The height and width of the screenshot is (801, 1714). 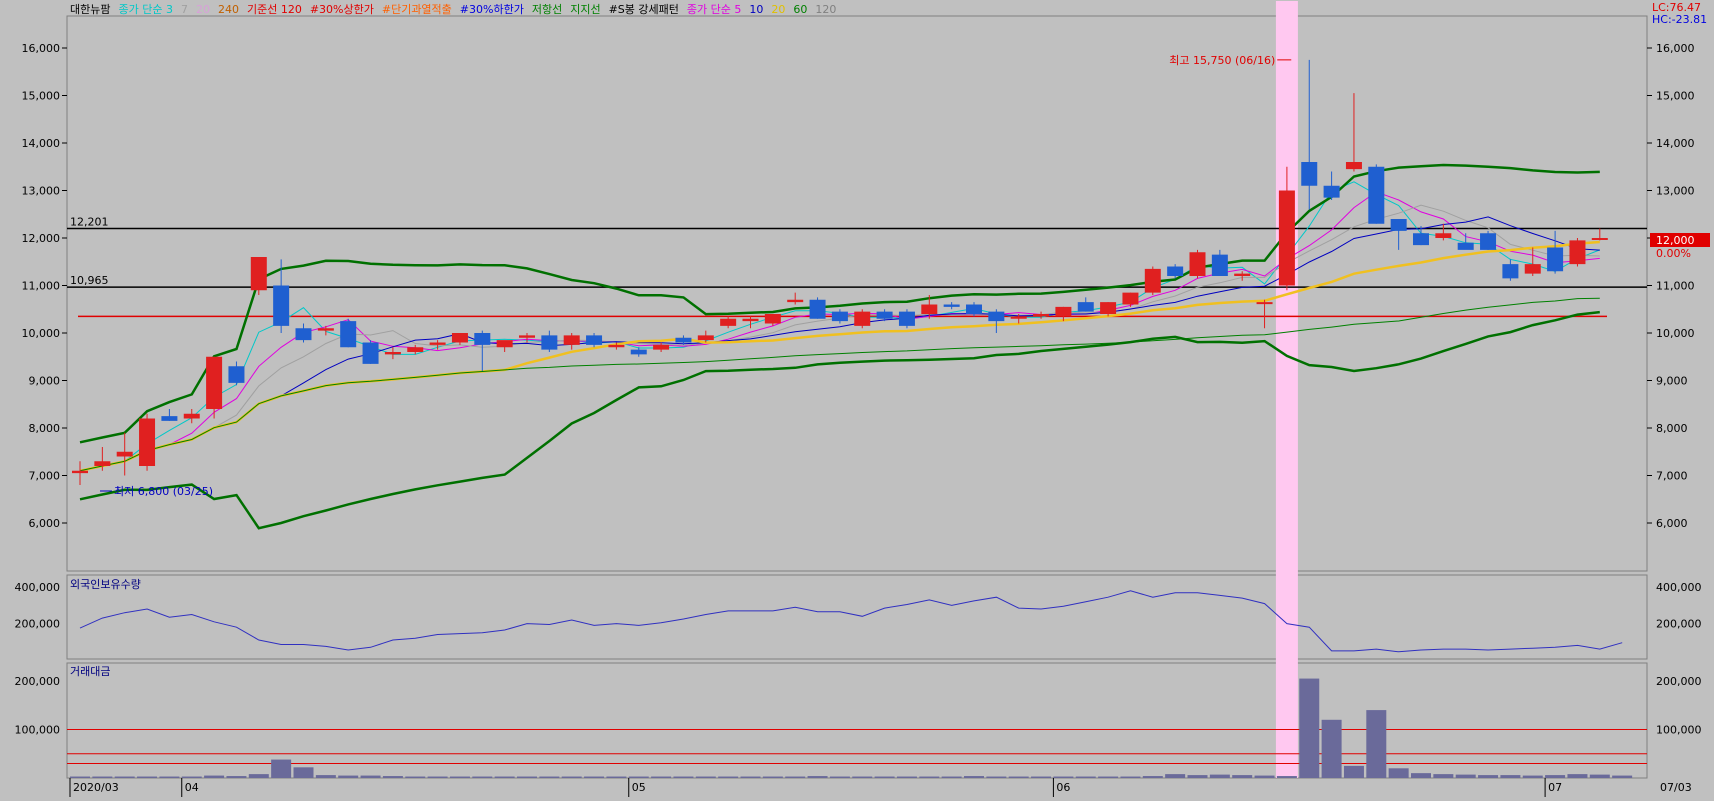 What do you see at coordinates (274, 9) in the screenshot?
I see `legend-item: 기준선 120` at bounding box center [274, 9].